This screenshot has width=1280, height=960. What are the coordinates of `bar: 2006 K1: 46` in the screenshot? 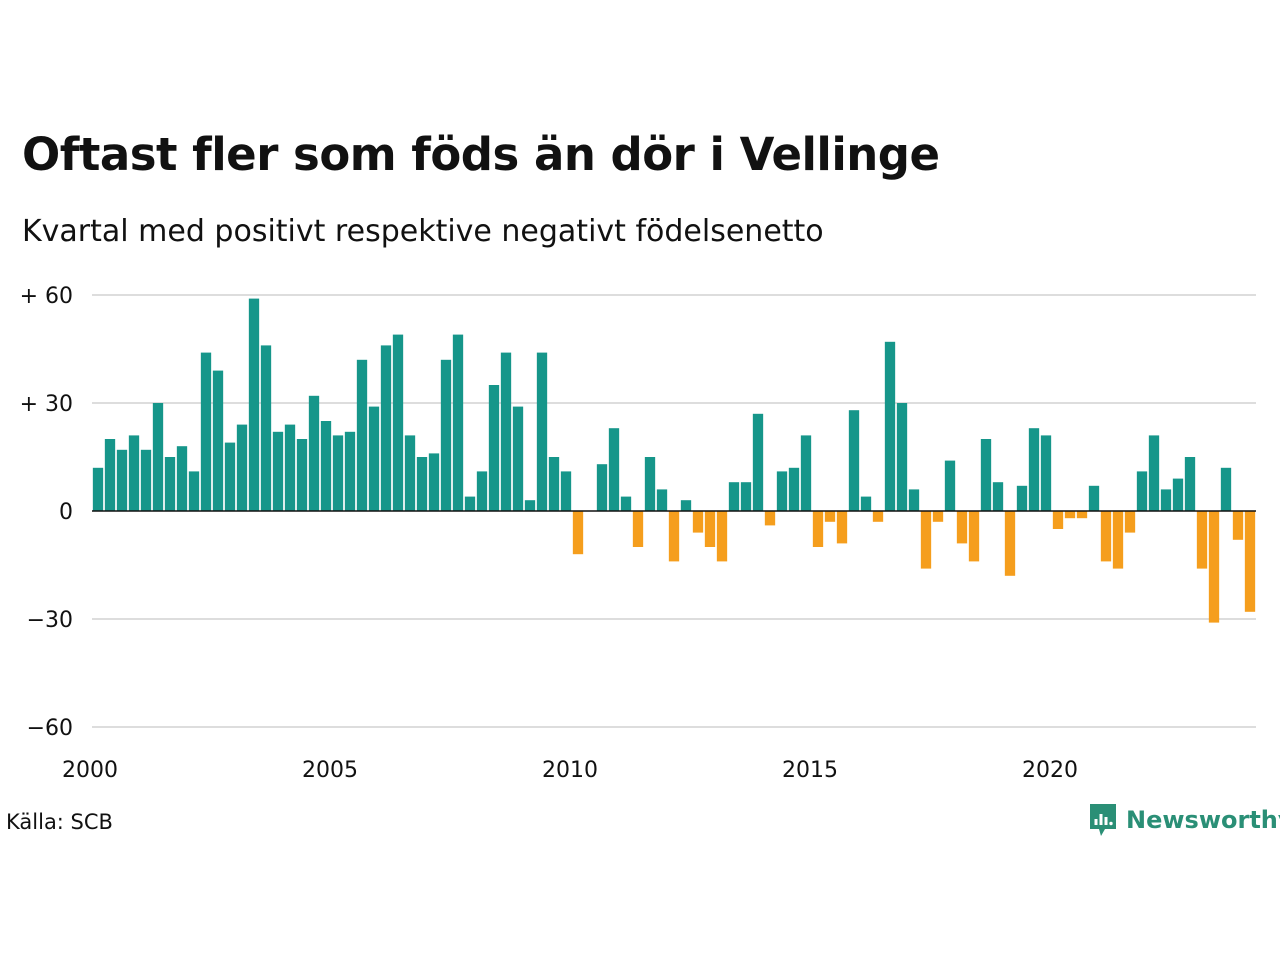 It's located at (386, 428).